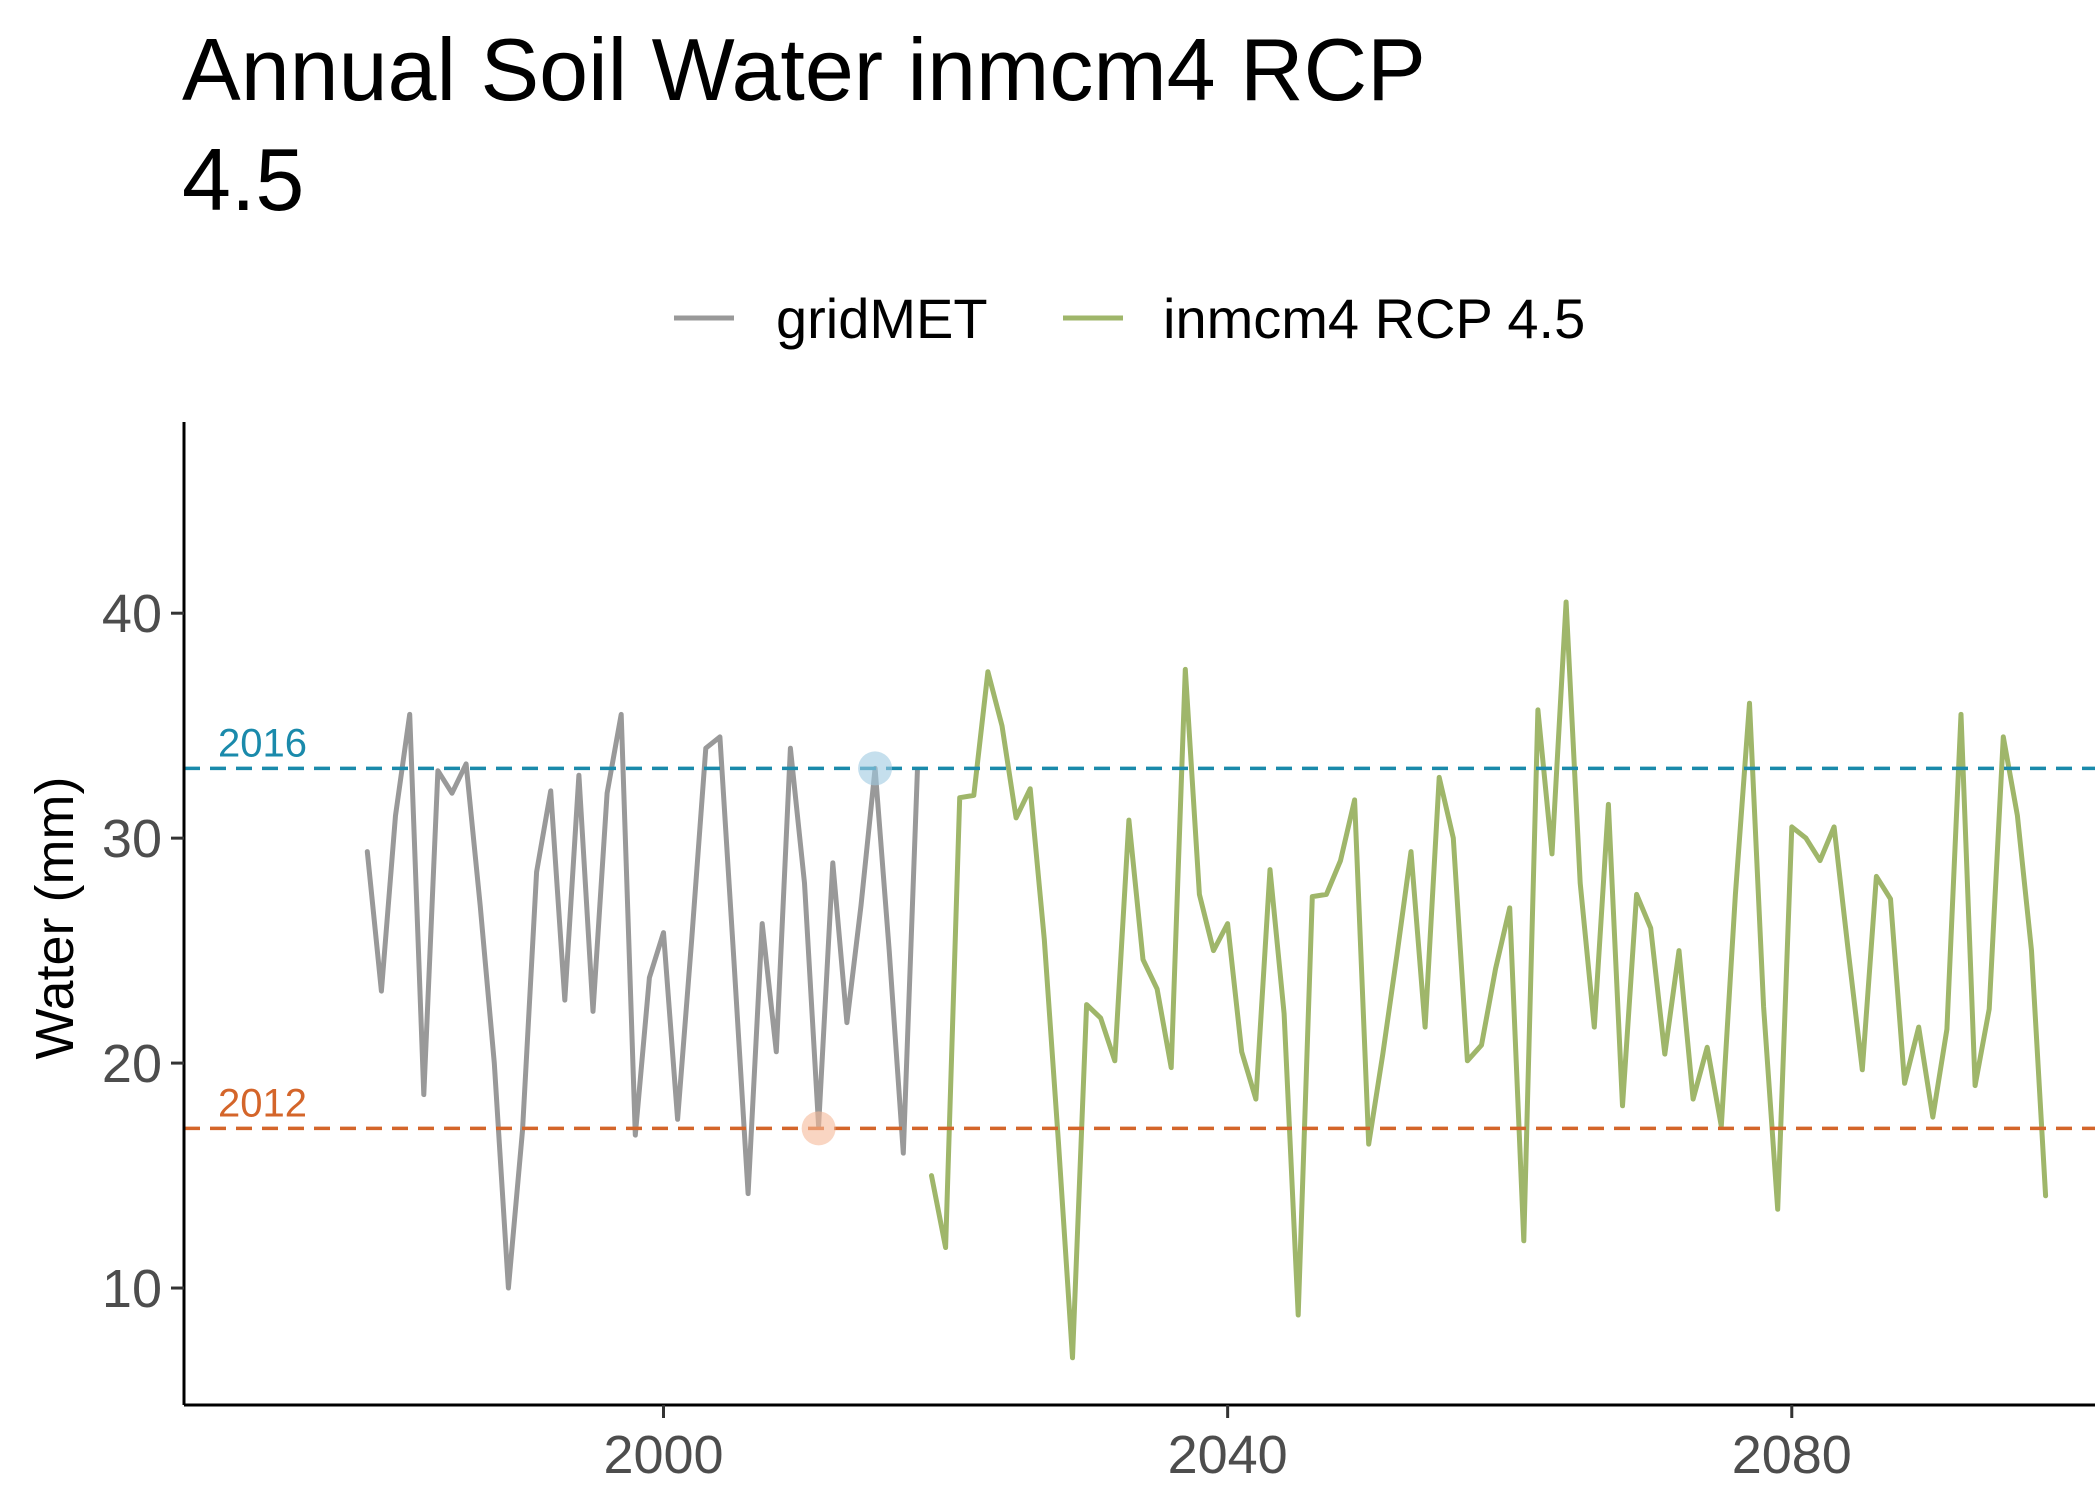  What do you see at coordinates (663, 1455) in the screenshot?
I see `x-tick-label: 2000` at bounding box center [663, 1455].